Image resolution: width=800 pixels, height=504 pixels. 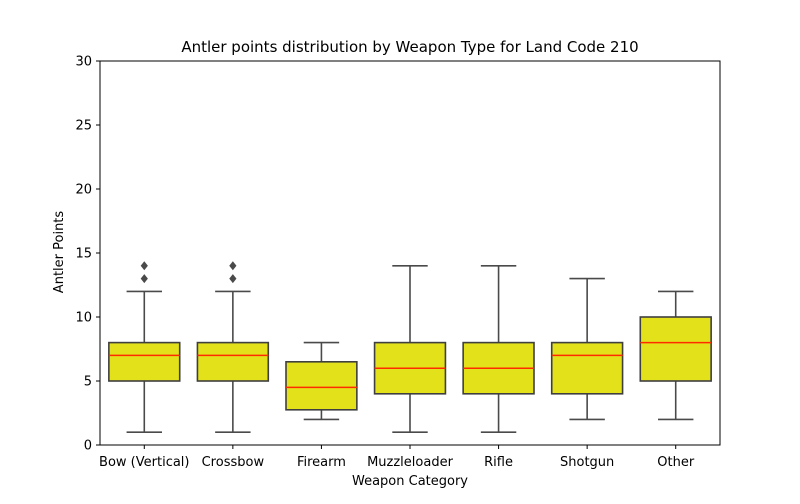 I want to click on y-axis-label: Antler Points, so click(x=59, y=252).